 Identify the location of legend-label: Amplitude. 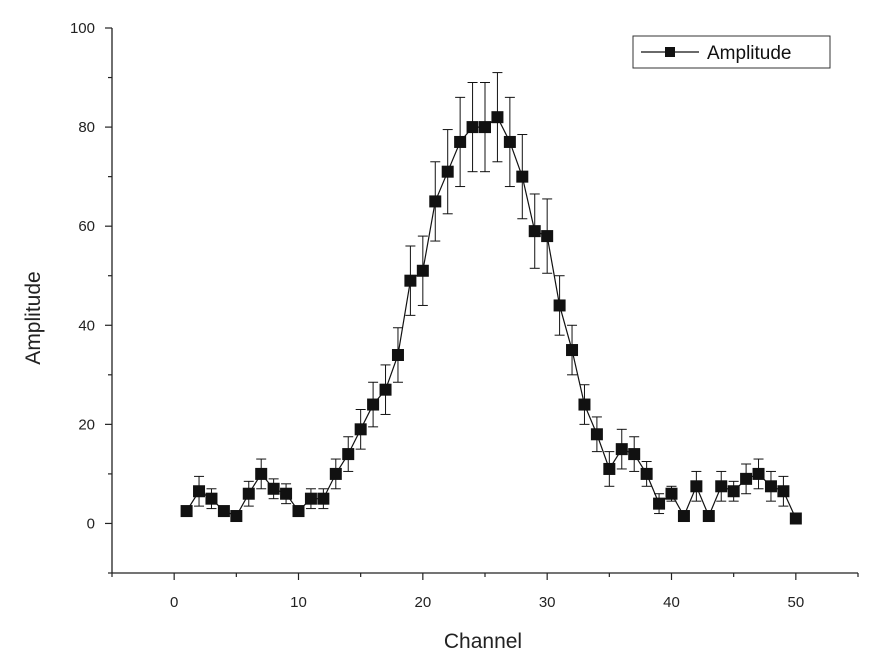
(749, 53).